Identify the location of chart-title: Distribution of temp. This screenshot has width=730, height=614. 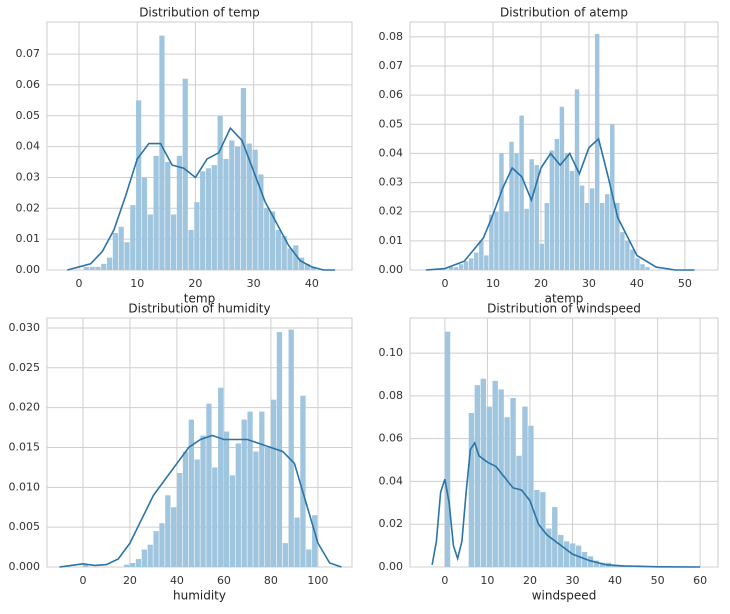
(199, 13).